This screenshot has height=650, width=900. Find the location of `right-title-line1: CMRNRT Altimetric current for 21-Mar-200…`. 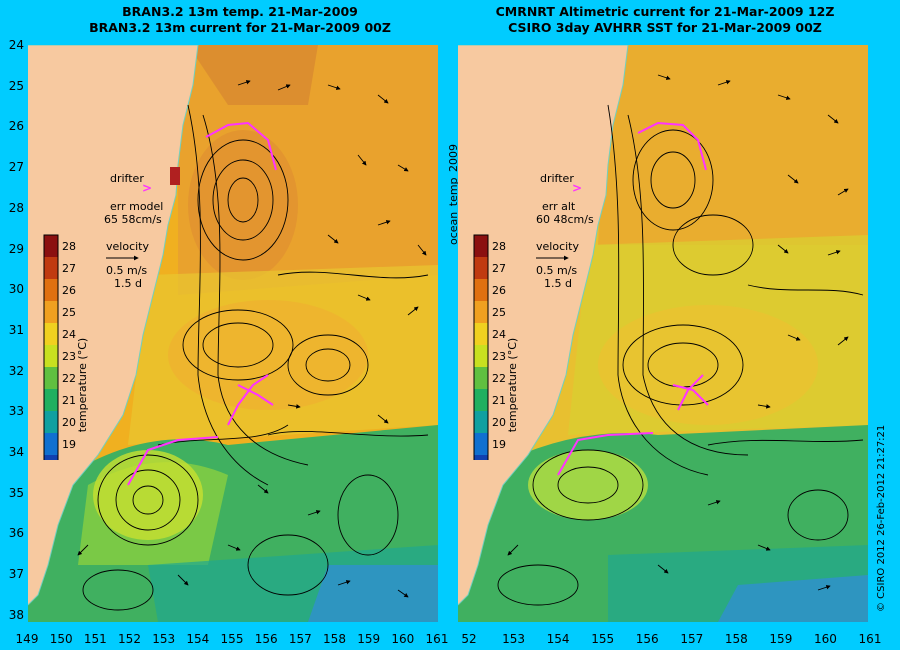

right-title-line1: CMRNRT Altimetric current for 21-Mar-200… is located at coordinates (665, 11).